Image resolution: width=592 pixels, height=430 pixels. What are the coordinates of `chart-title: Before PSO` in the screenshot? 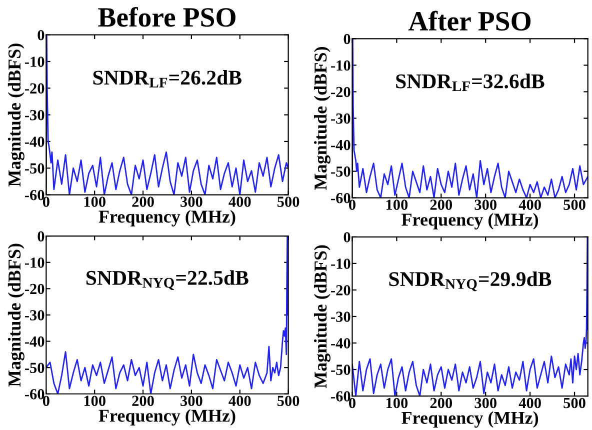 It's located at (167, 16).